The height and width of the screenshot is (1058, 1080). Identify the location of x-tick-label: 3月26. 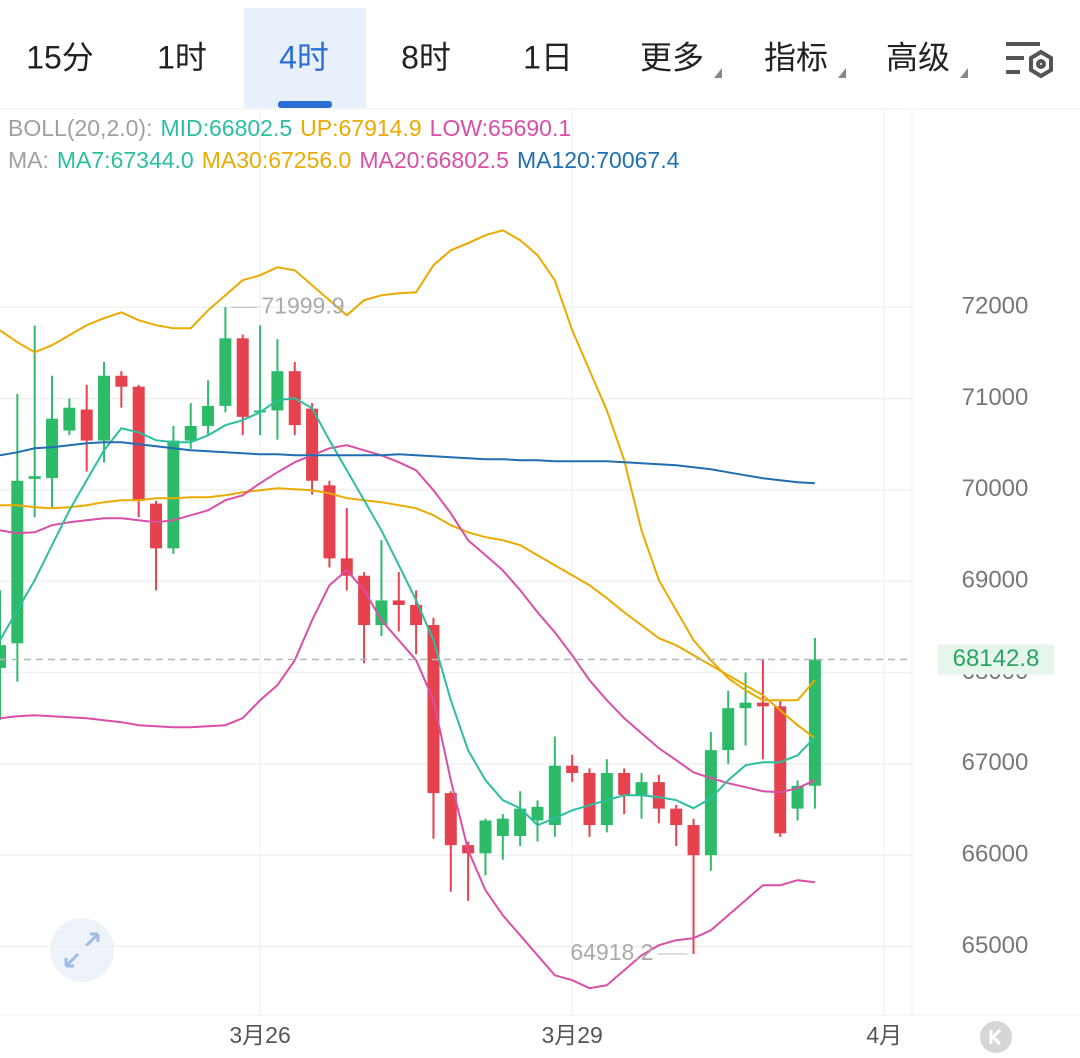
(259, 1035).